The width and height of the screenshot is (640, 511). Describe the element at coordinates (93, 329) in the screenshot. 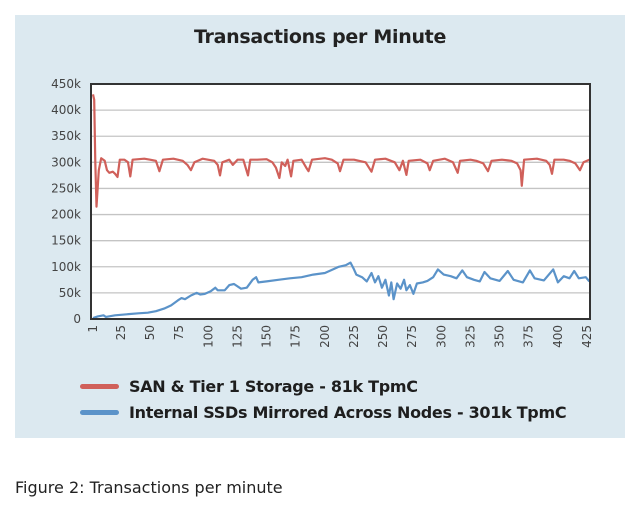

I see `x-tick-label: 1` at that location.